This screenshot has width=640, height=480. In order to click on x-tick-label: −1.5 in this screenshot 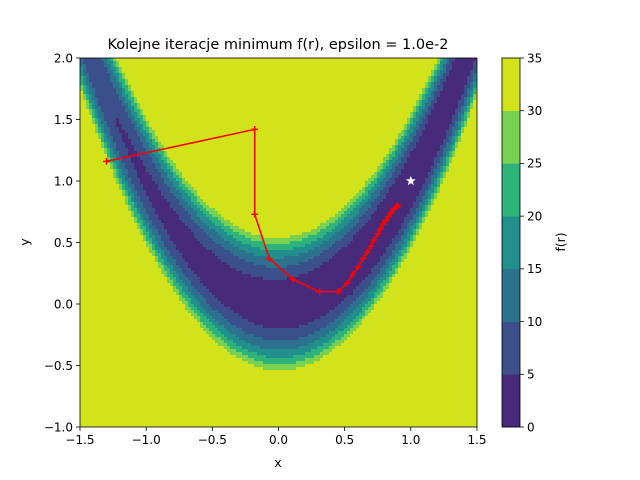, I will do `click(79, 440)`.